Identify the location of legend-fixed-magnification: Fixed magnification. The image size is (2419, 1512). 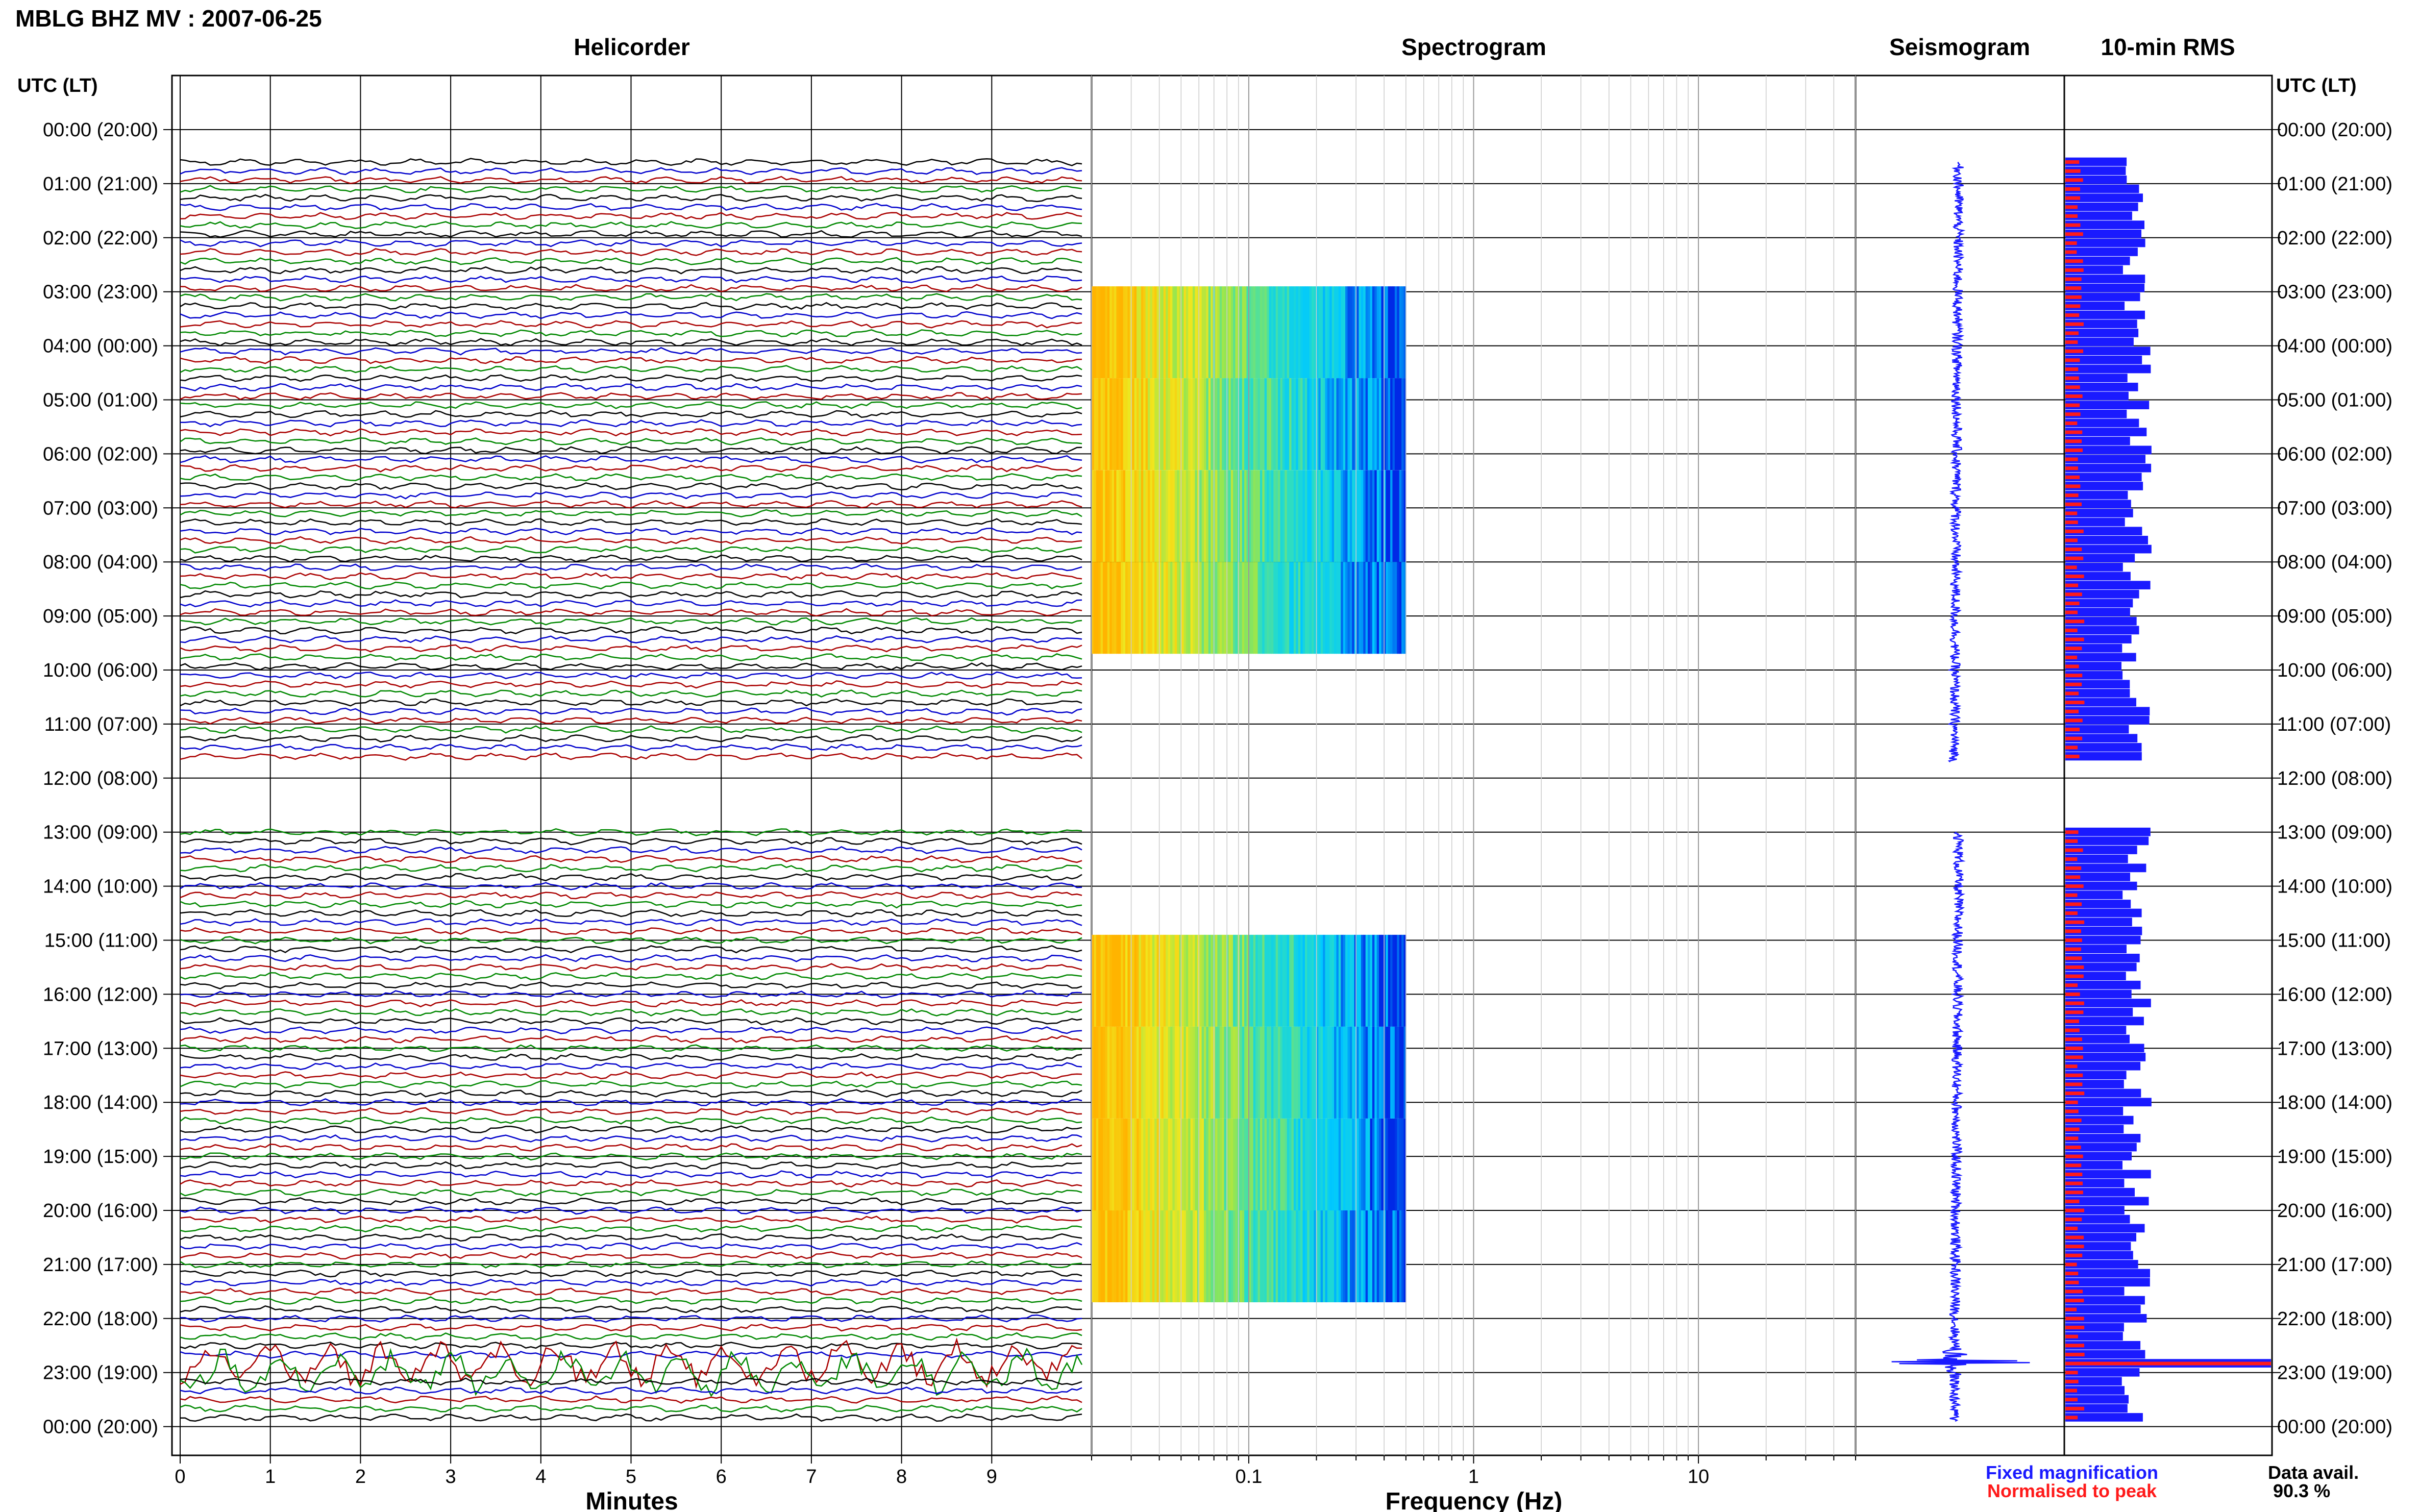
(2072, 1472).